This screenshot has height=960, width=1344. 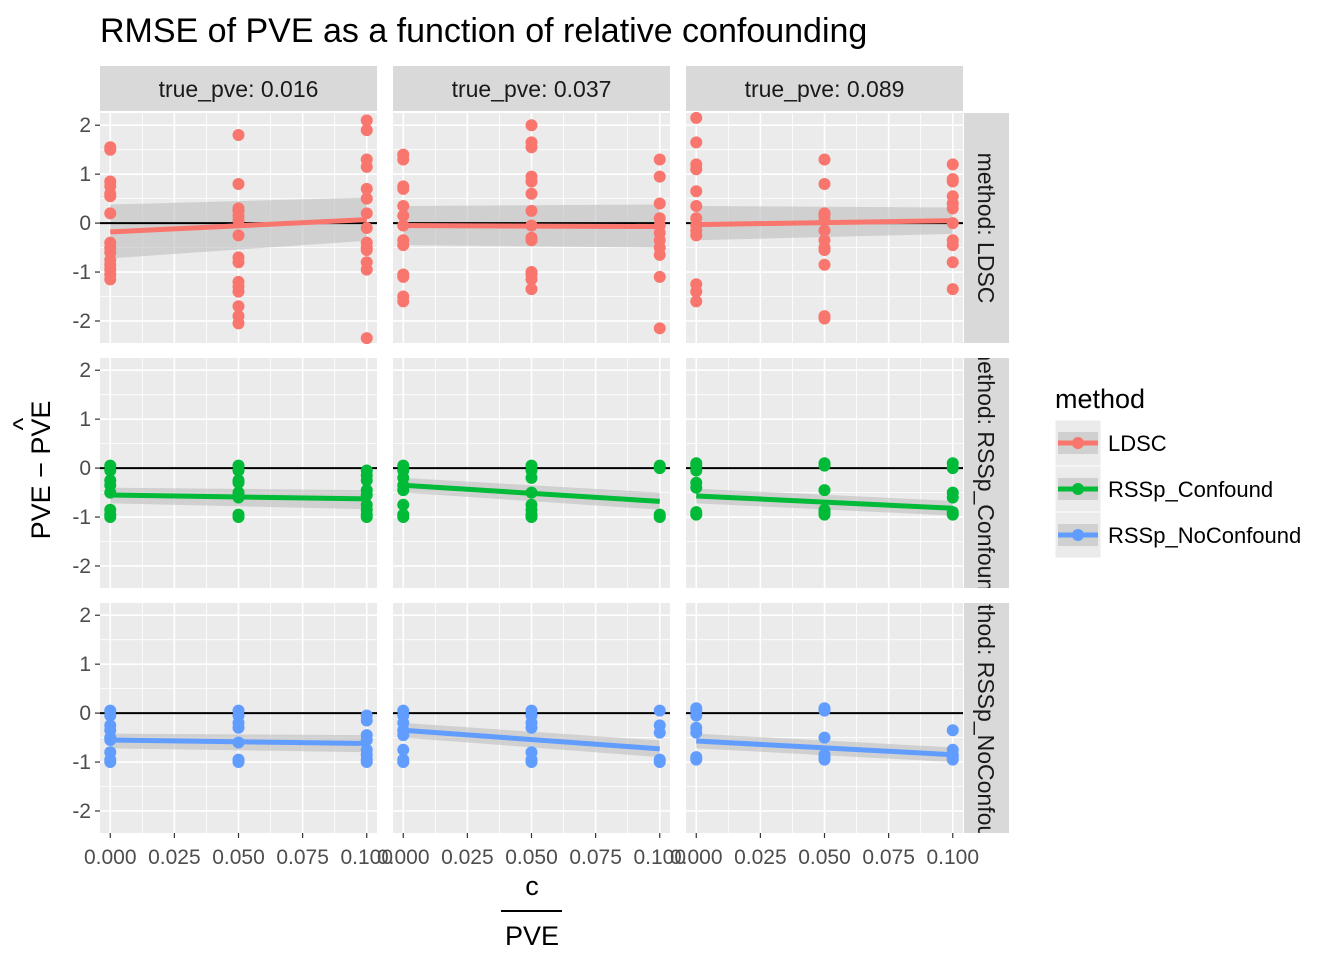 I want to click on facet-strip-right-label: method: RSSp_NoConfound, so click(x=986, y=718).